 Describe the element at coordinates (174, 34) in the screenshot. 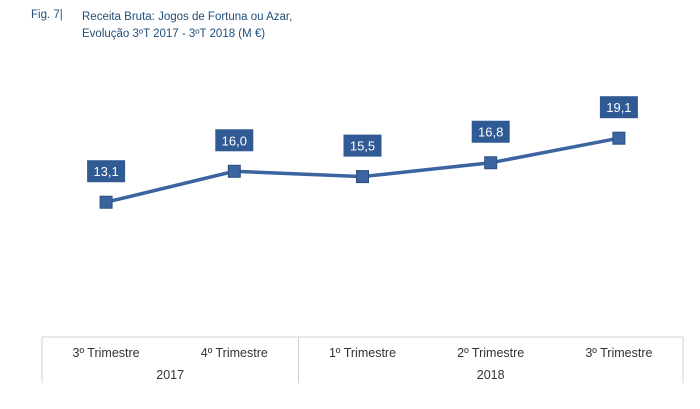

I see `chart-subtitle: Evolução 3ºT 2017 - 3ºT 2018 (M €)` at that location.